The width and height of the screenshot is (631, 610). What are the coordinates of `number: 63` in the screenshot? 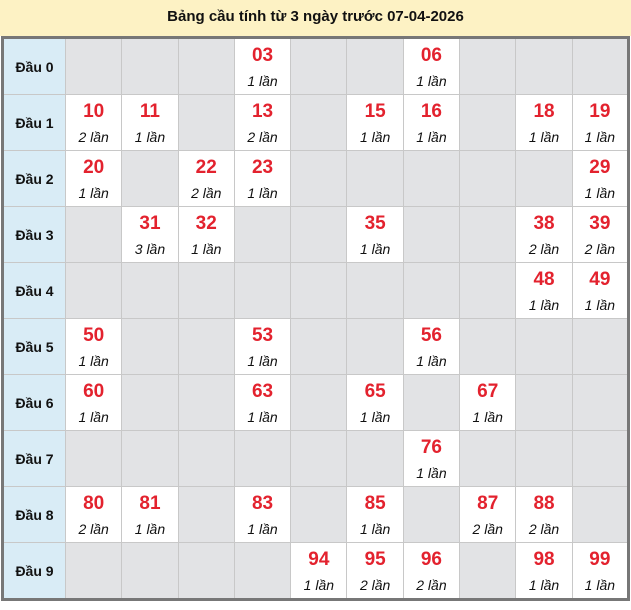 It's located at (262, 391).